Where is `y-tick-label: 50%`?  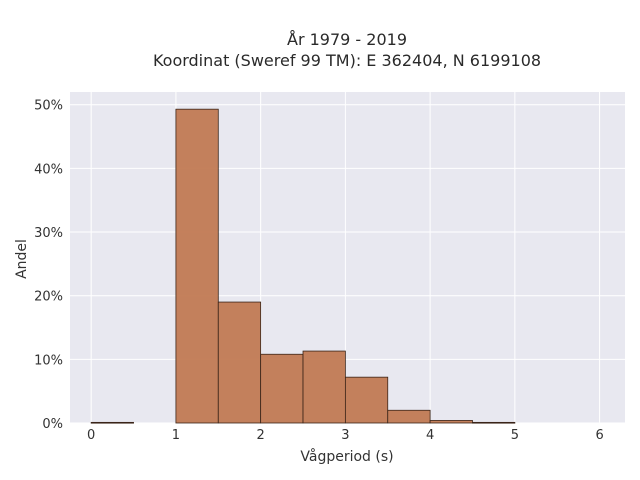
y-tick-label: 50% is located at coordinates (48, 106).